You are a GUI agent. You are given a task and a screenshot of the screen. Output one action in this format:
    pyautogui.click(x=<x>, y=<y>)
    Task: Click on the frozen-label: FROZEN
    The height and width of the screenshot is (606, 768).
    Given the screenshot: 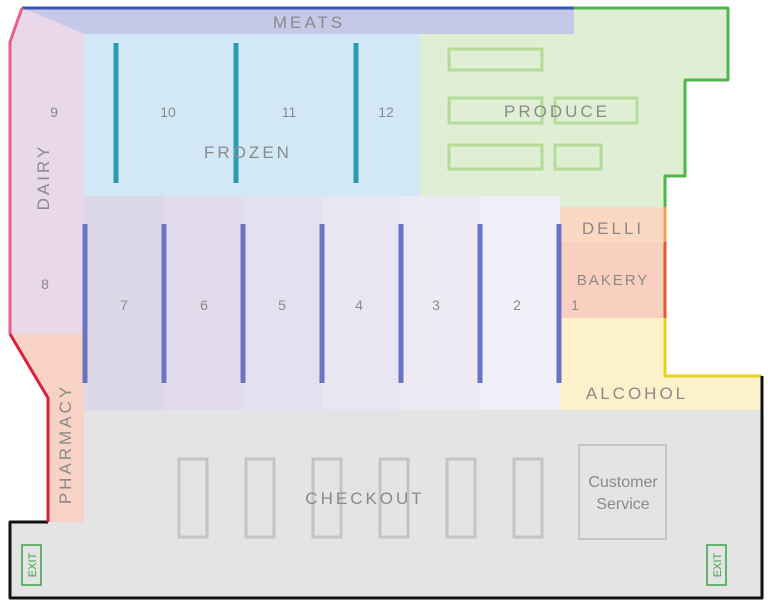 What is the action you would take?
    pyautogui.click(x=248, y=152)
    